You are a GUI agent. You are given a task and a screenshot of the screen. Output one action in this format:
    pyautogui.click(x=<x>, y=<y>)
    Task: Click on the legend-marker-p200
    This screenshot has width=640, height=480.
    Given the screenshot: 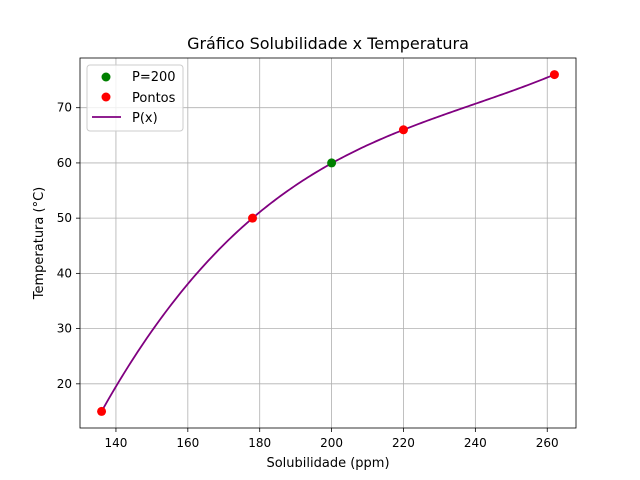 What is the action you would take?
    pyautogui.click(x=106, y=77)
    